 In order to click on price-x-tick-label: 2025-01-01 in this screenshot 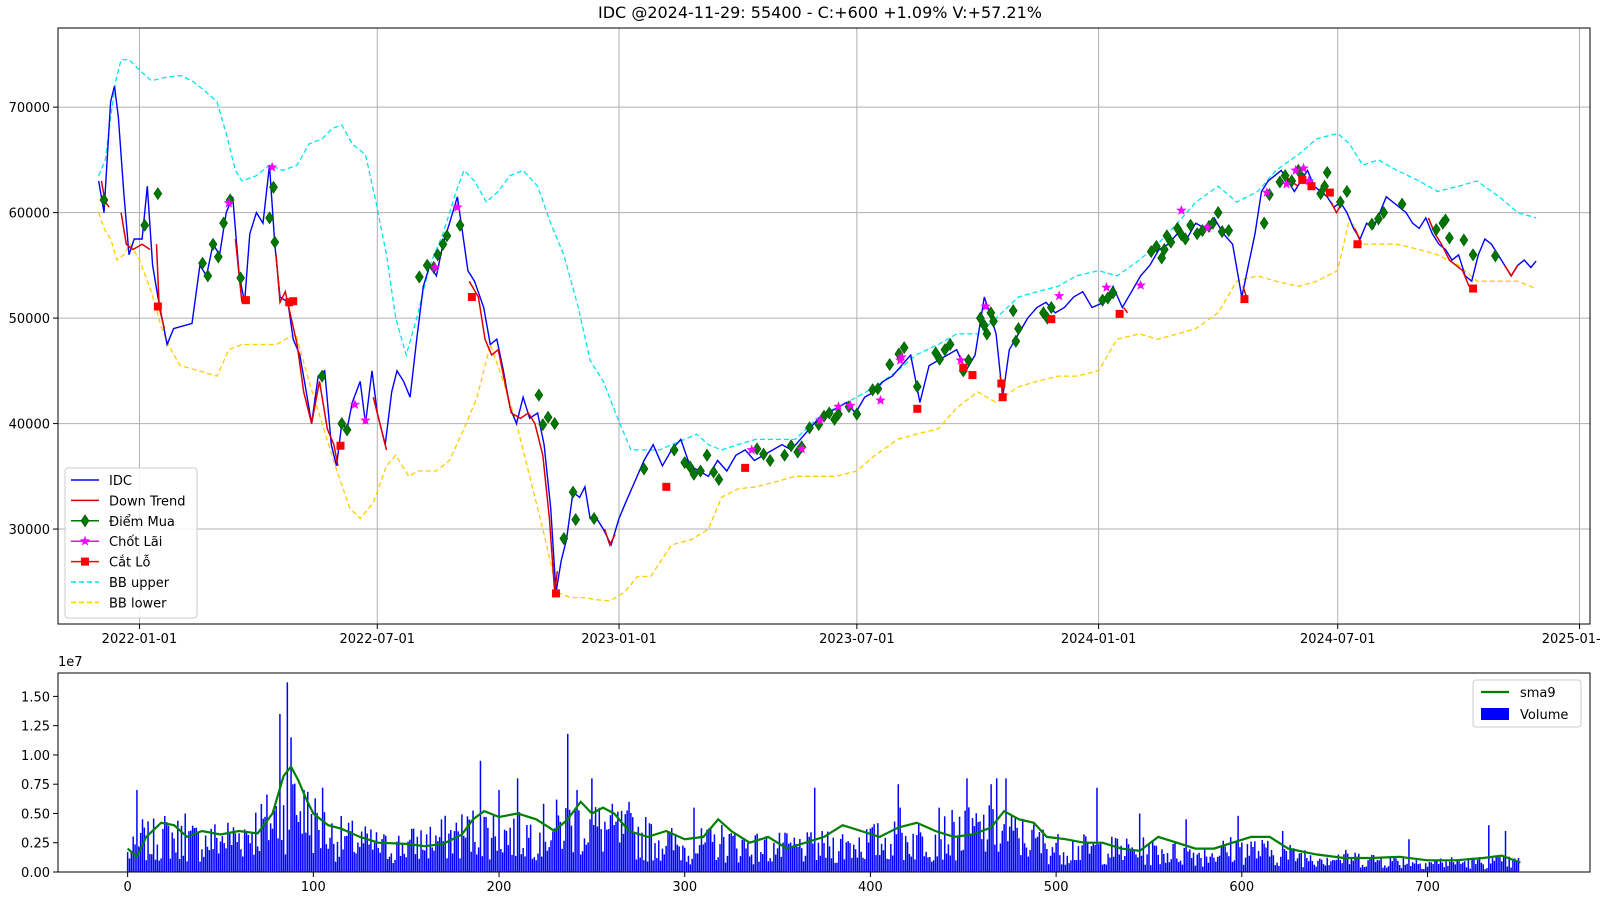, I will do `click(1571, 639)`.